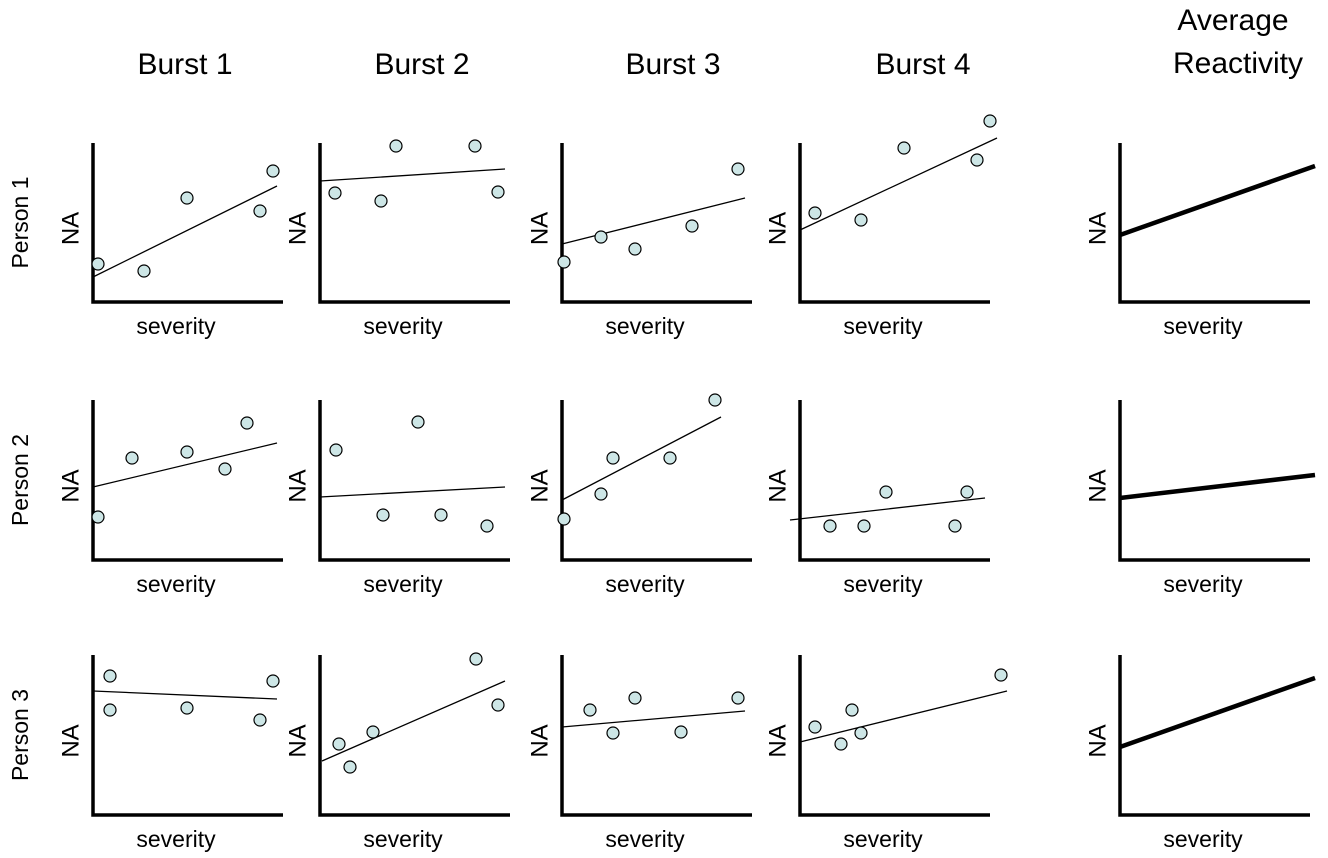 This screenshot has height=858, width=1328. I want to click on column-title: Reactivity, so click(1238, 63).